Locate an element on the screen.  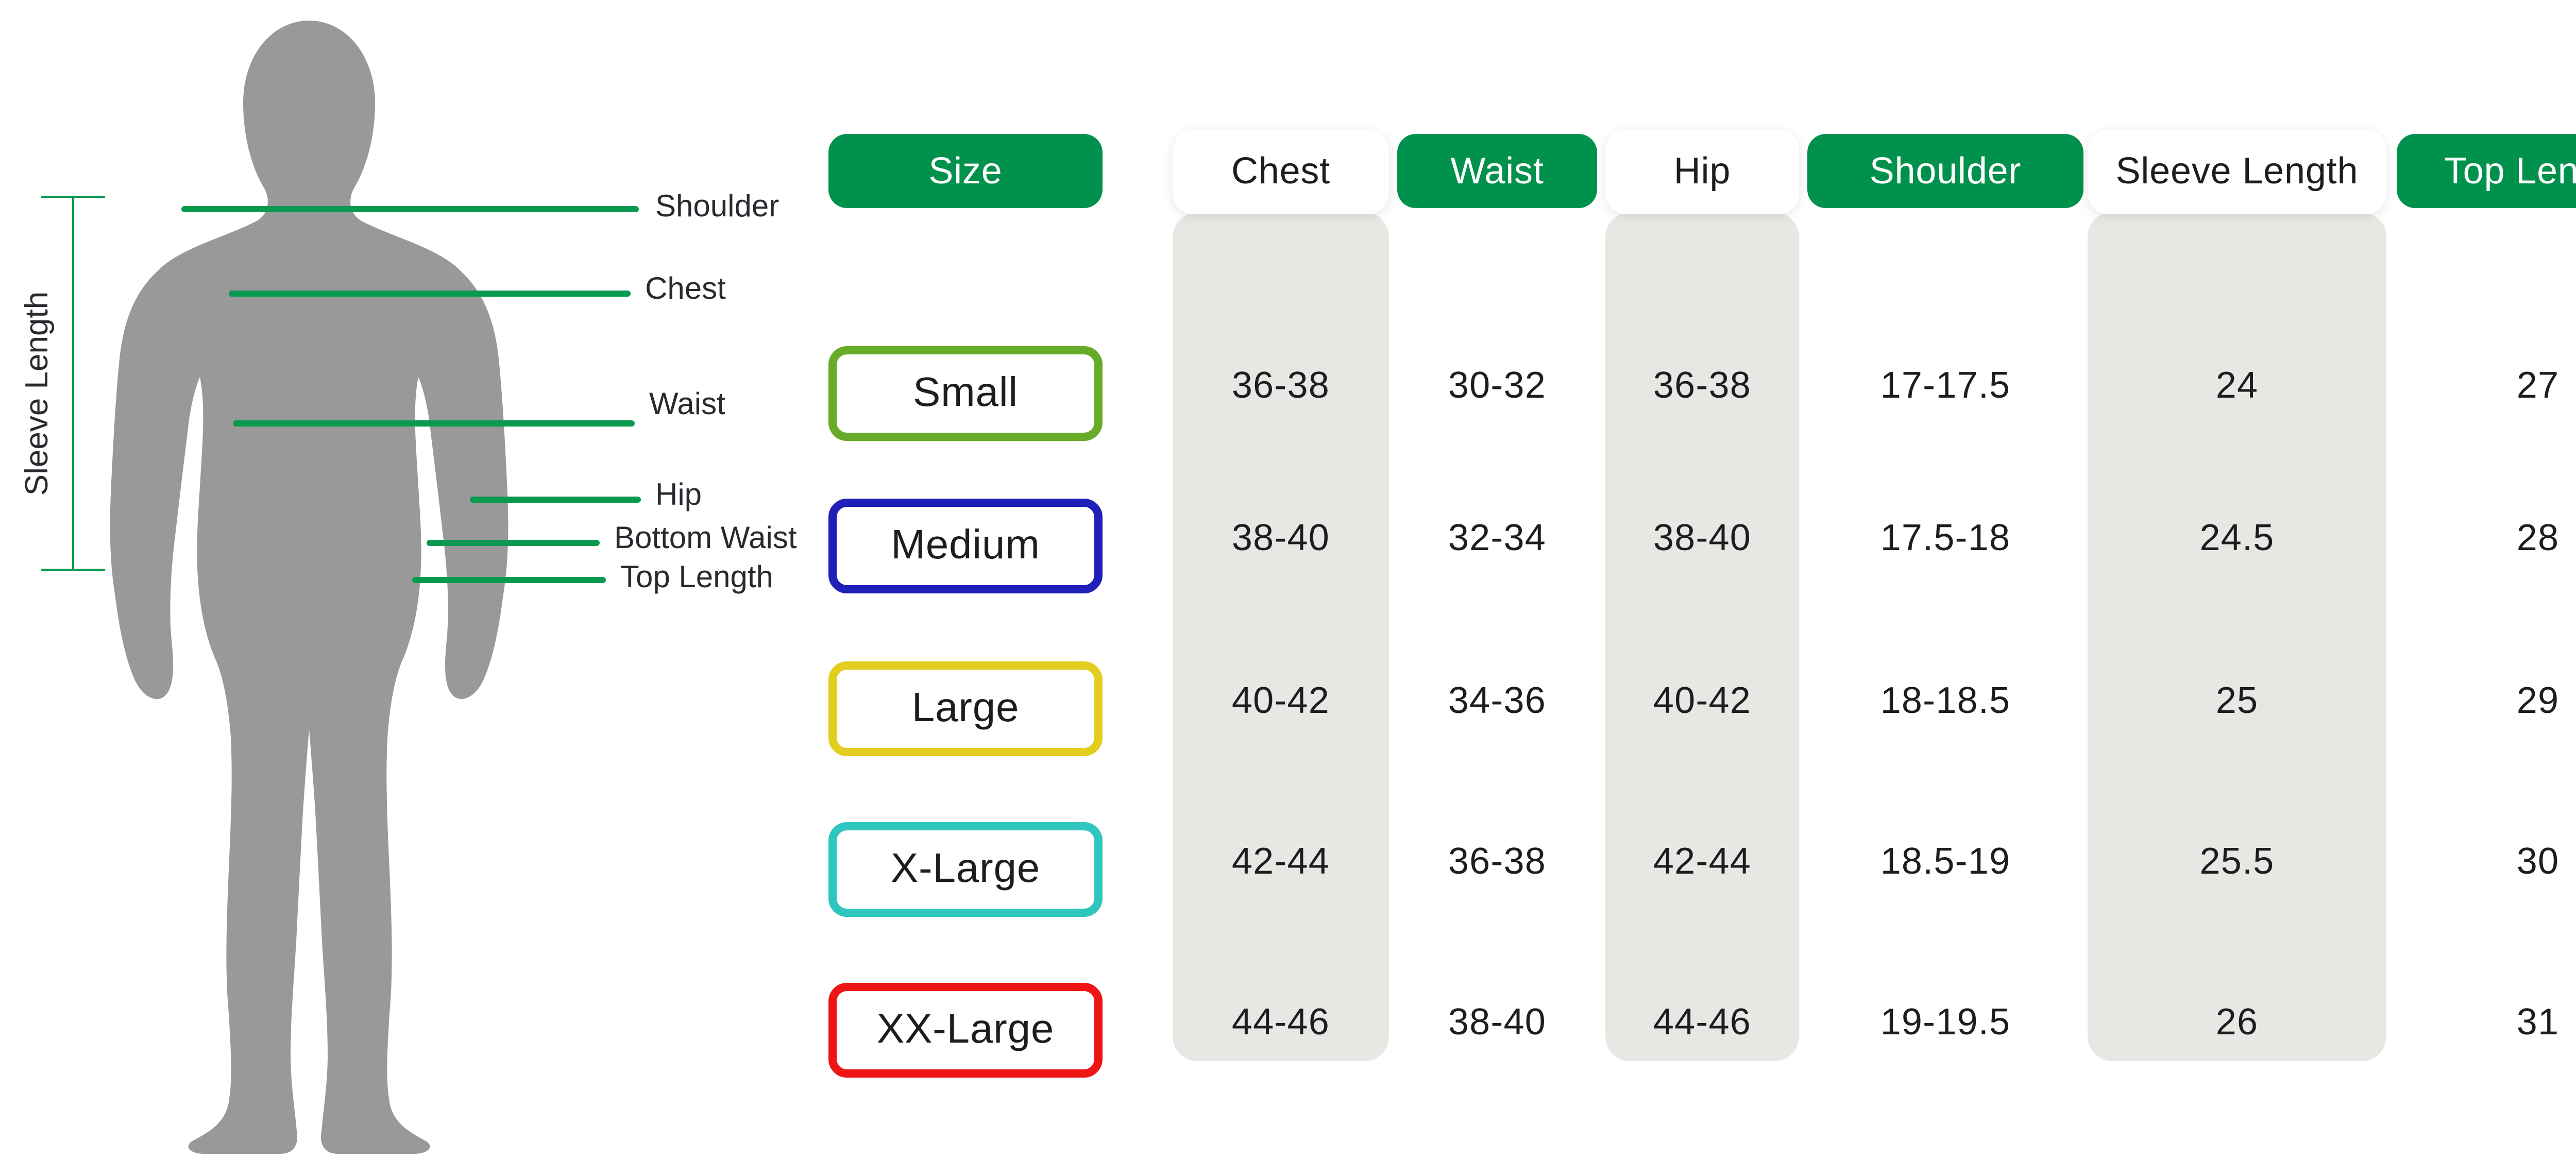
cell-waist-row3: 36-38 is located at coordinates (1498, 861).